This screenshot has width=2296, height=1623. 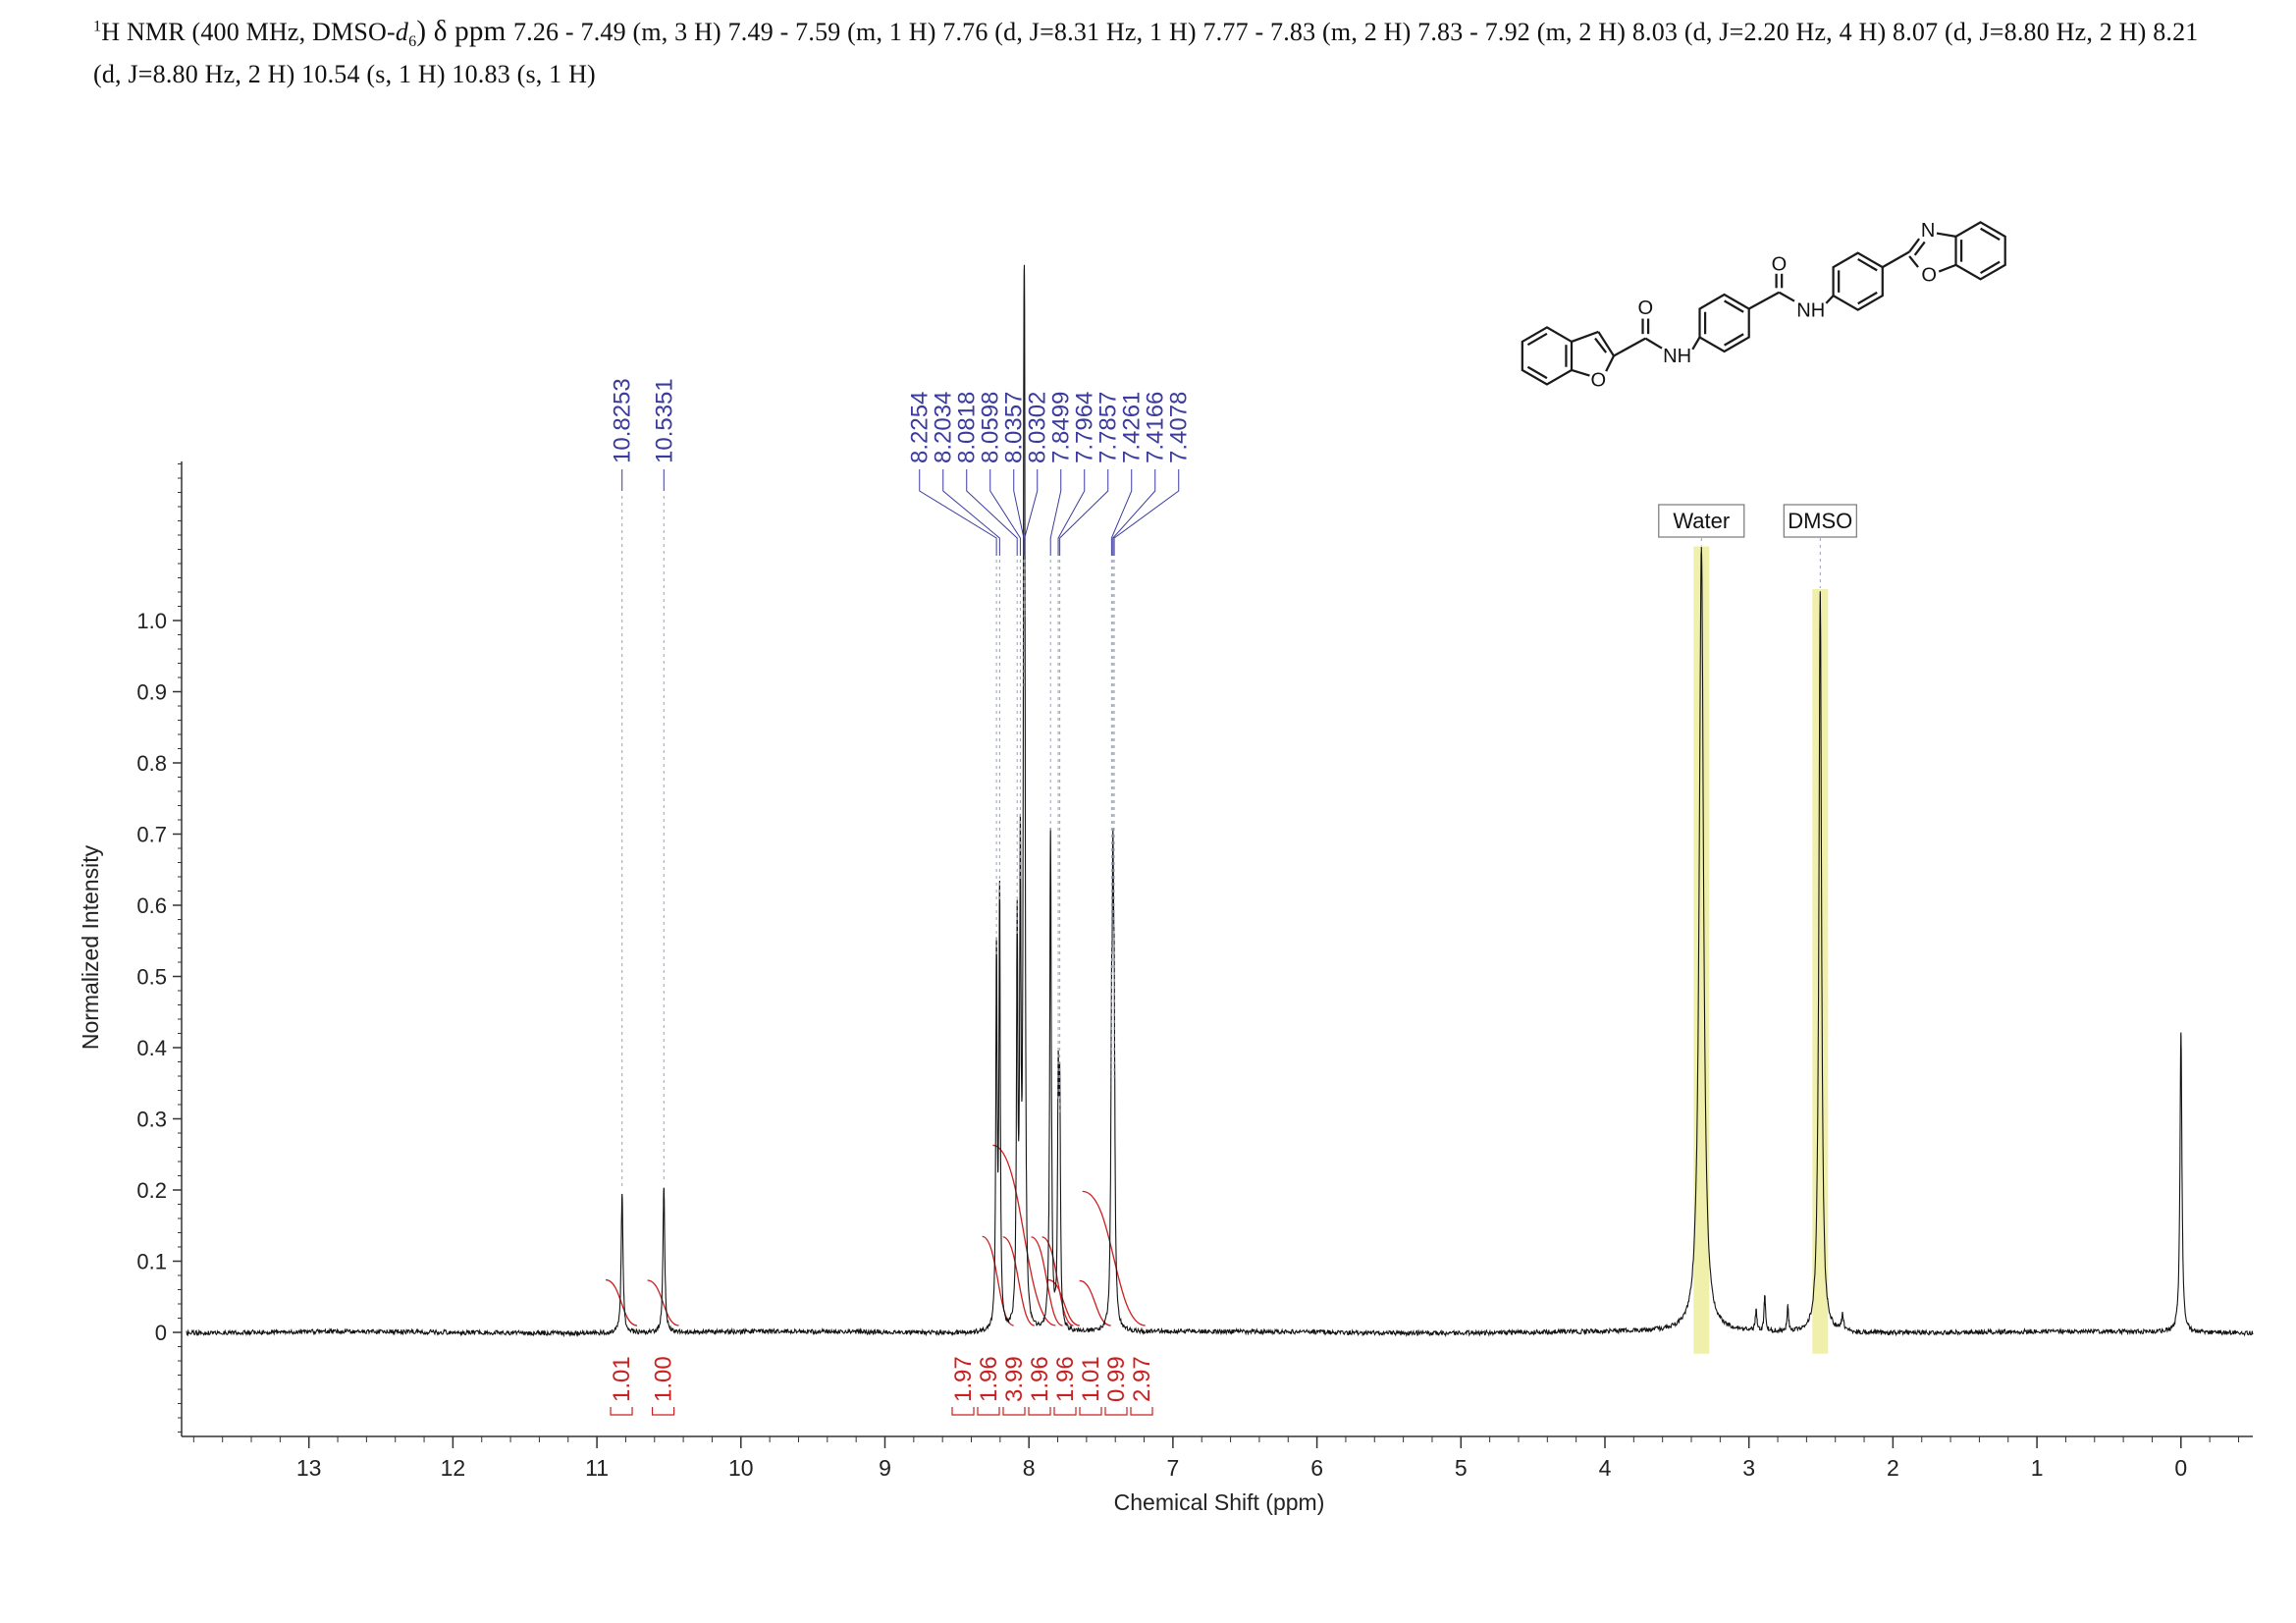 I want to click on integral-value: 1.97, so click(x=964, y=1379).